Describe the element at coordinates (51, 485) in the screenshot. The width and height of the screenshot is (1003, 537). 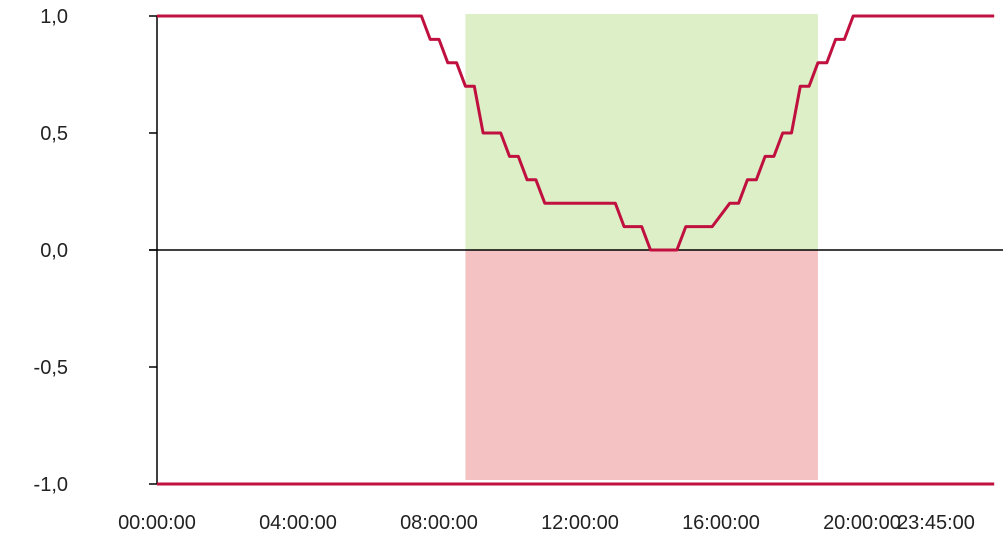
I see `y-tick-label: -1,0` at that location.